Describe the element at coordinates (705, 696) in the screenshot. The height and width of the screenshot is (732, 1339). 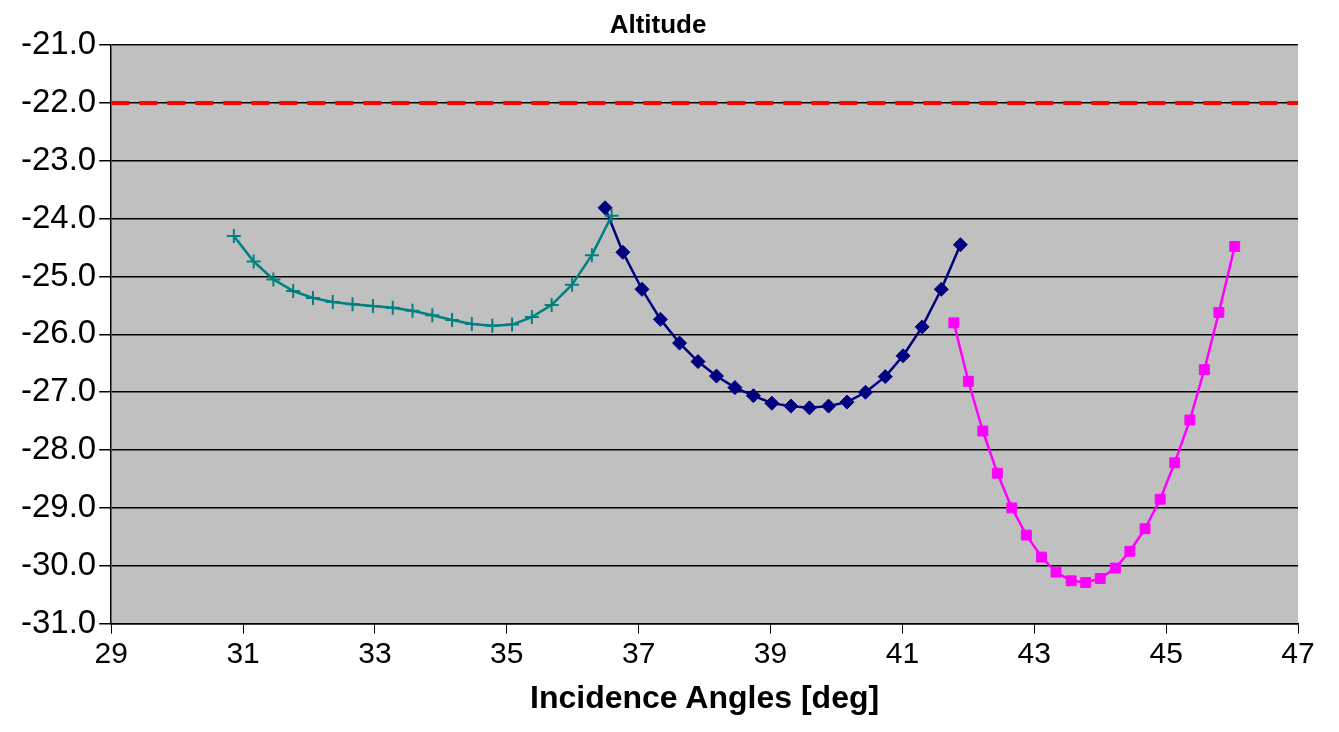
I see `x-axis-title: Incidence Angles [deg]` at that location.